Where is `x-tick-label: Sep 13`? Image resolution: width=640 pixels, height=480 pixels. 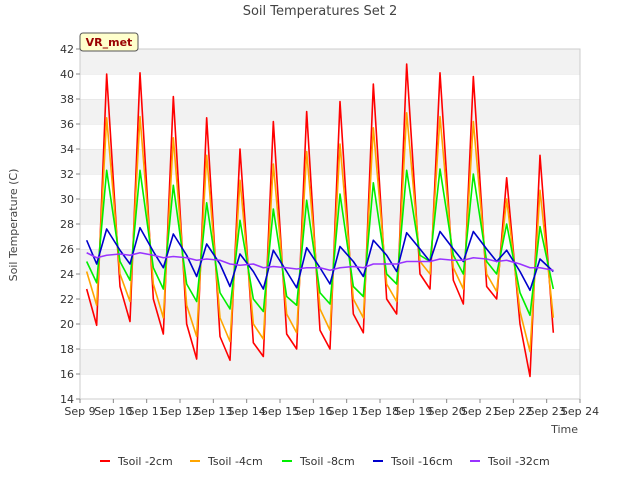
x-tick-label: Sep 13 is located at coordinates (213, 411).